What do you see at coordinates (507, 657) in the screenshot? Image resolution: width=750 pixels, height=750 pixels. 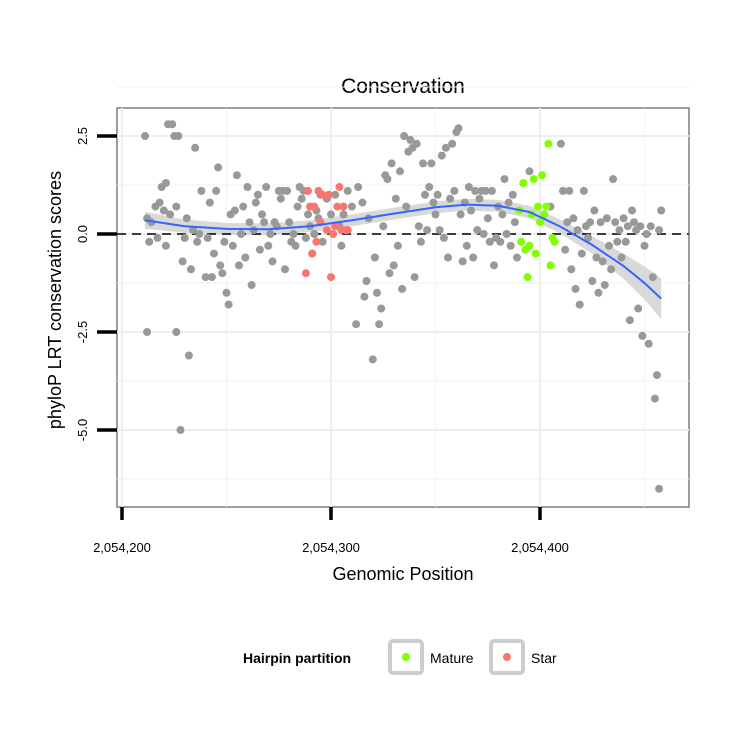 I see `legend-star-marker` at bounding box center [507, 657].